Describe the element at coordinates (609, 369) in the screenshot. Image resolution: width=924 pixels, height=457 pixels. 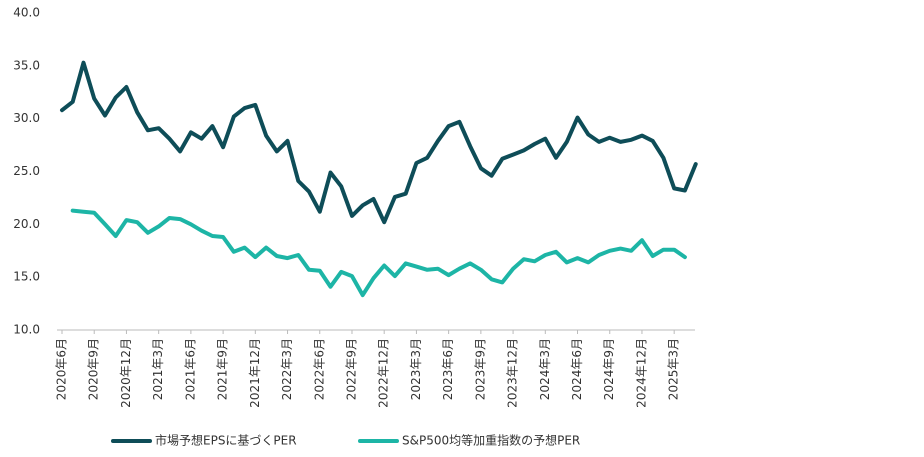
I see `x-tick-label: 2024年9月` at that location.